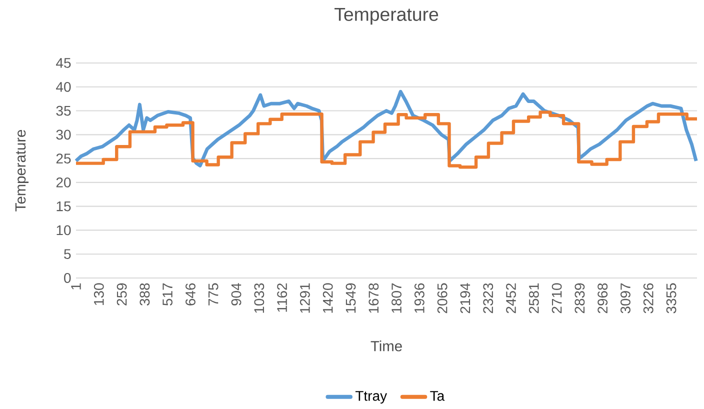 This screenshot has width=704, height=409. Describe the element at coordinates (63, 135) in the screenshot. I see `y-tick-label: 30` at that location.